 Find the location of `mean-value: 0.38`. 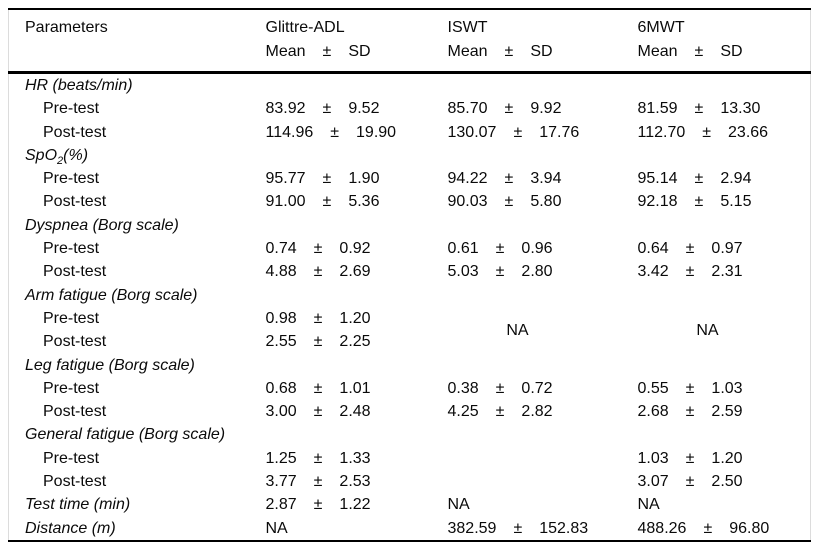

mean-value: 0.38 is located at coordinates (463, 388).